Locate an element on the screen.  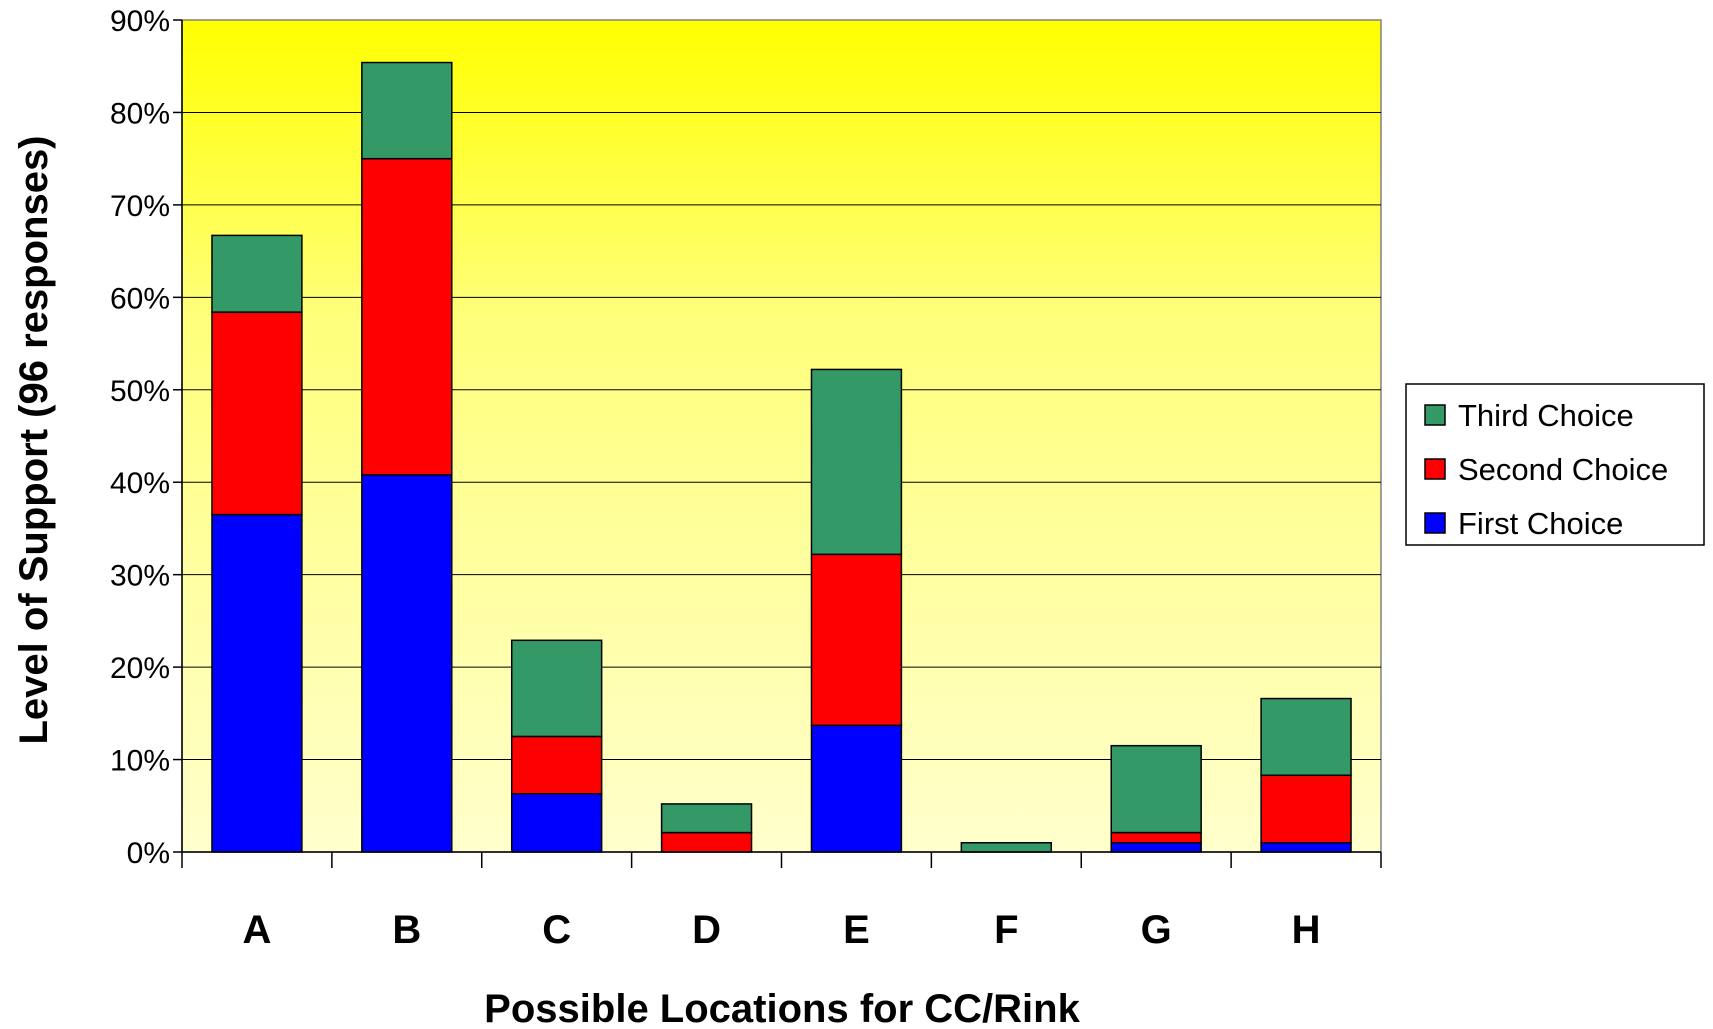
x-tick-label: D is located at coordinates (706, 930).